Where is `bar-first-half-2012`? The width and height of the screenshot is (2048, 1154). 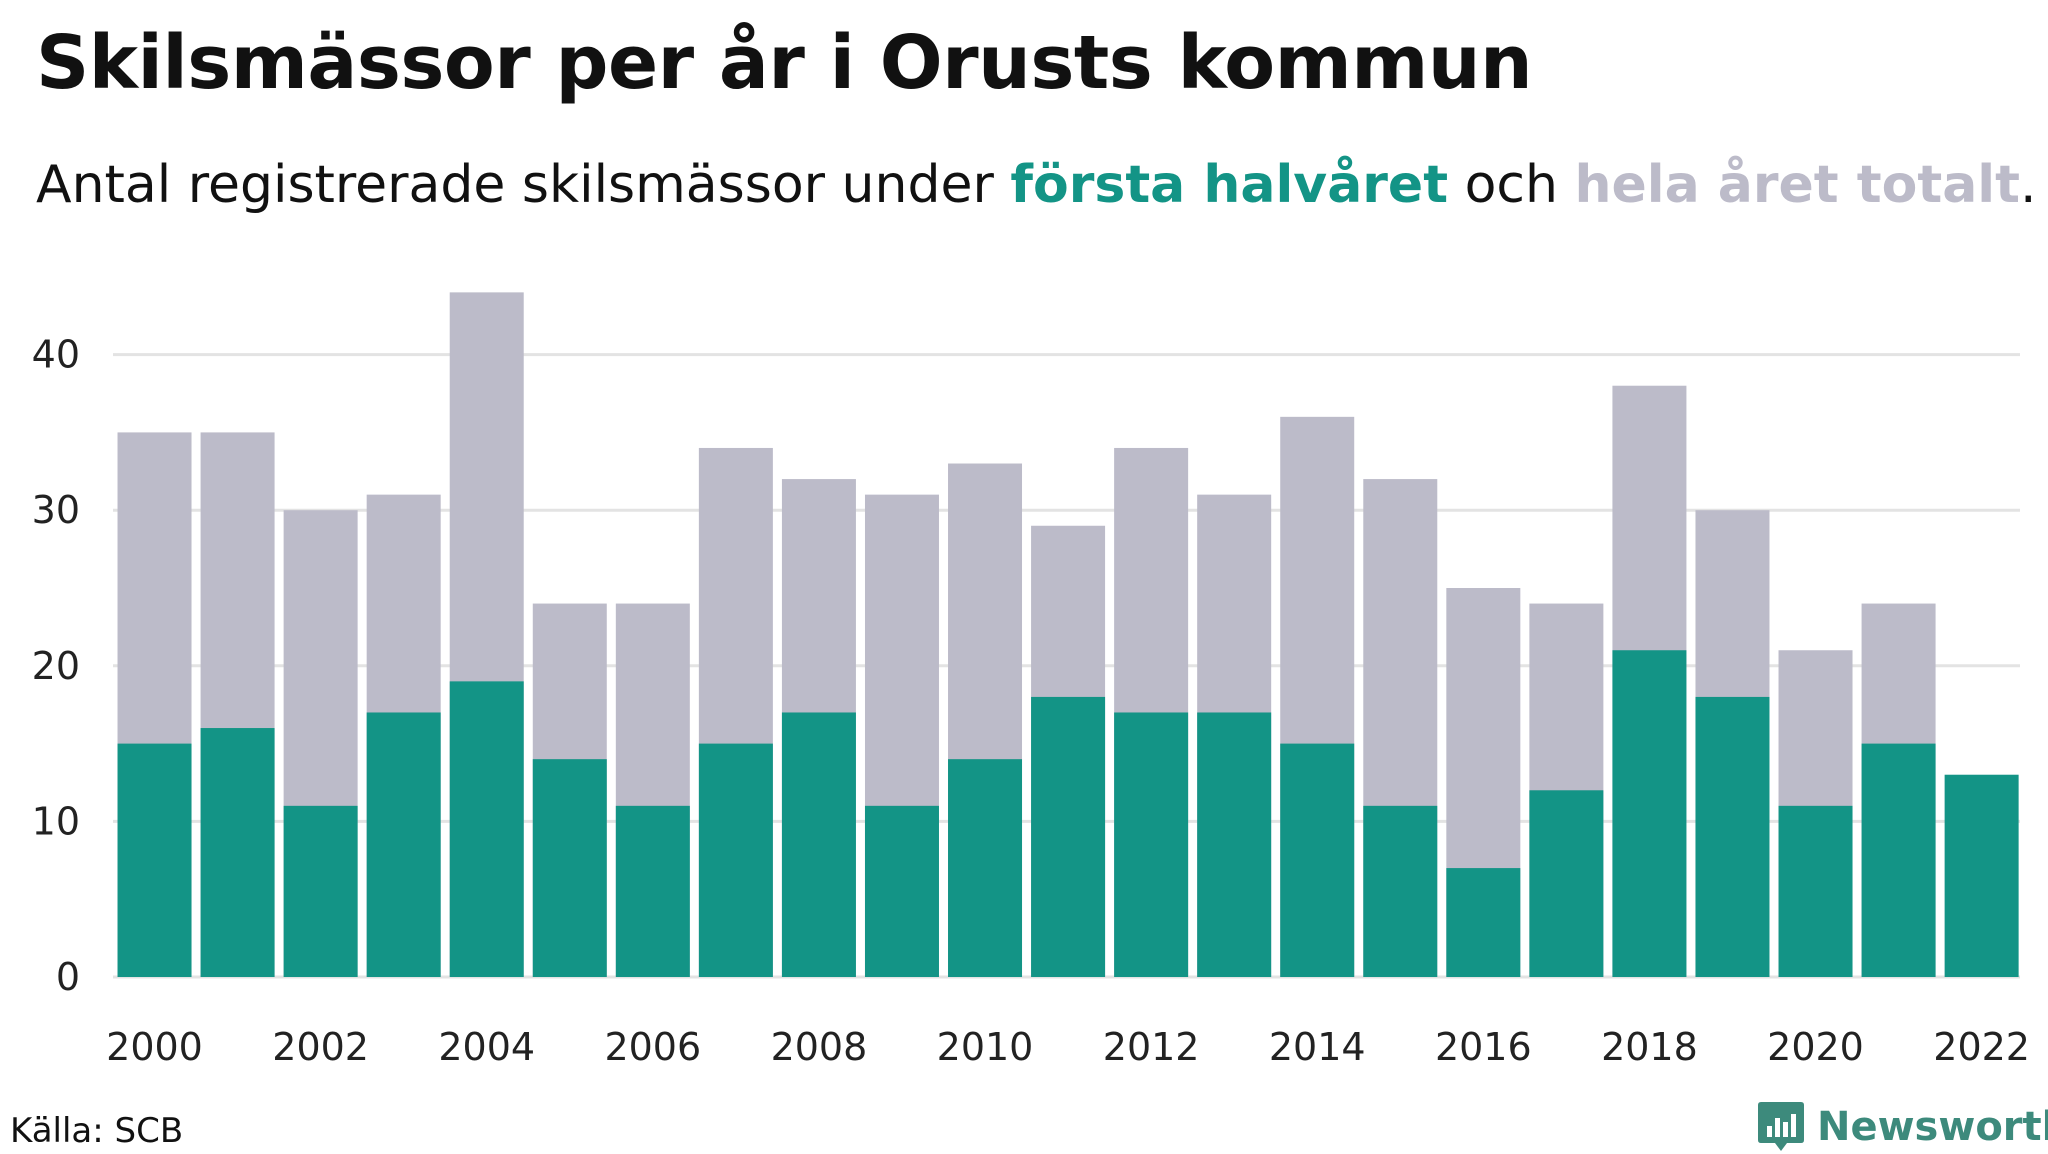
bar-first-half-2012 is located at coordinates (1151, 844).